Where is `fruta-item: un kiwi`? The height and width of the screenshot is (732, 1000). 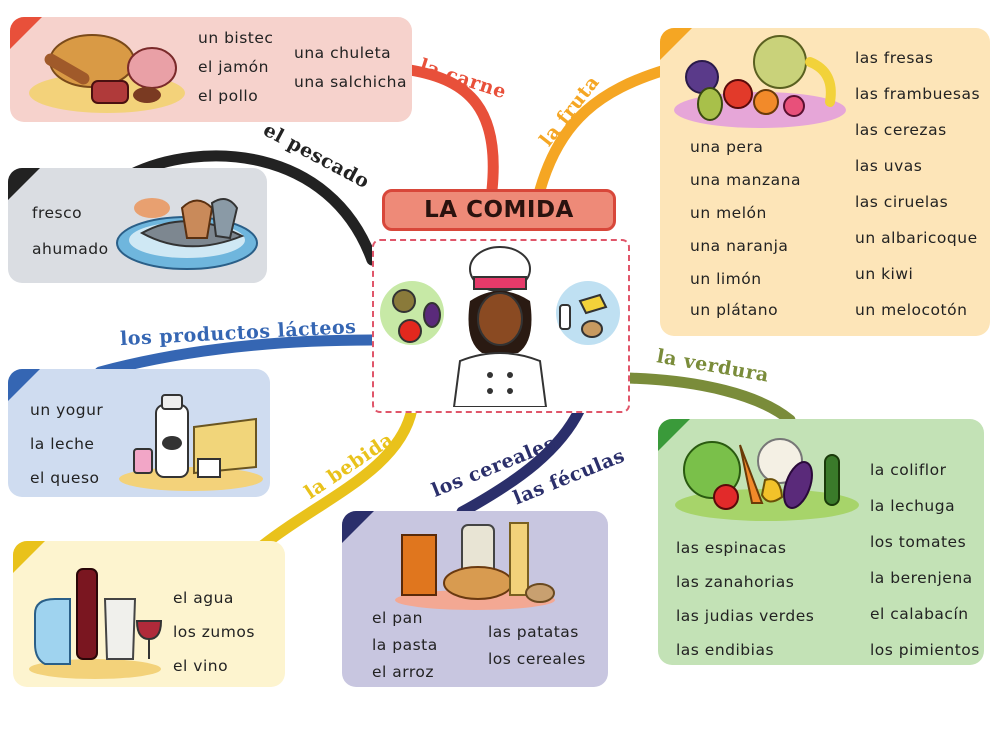
fruta-item: un kiwi is located at coordinates (884, 274).